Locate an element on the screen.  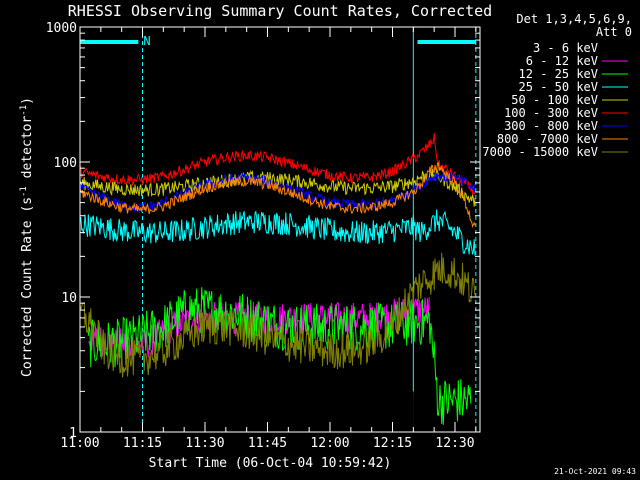
y-tick-label-3: 1000 is located at coordinates (61, 28).